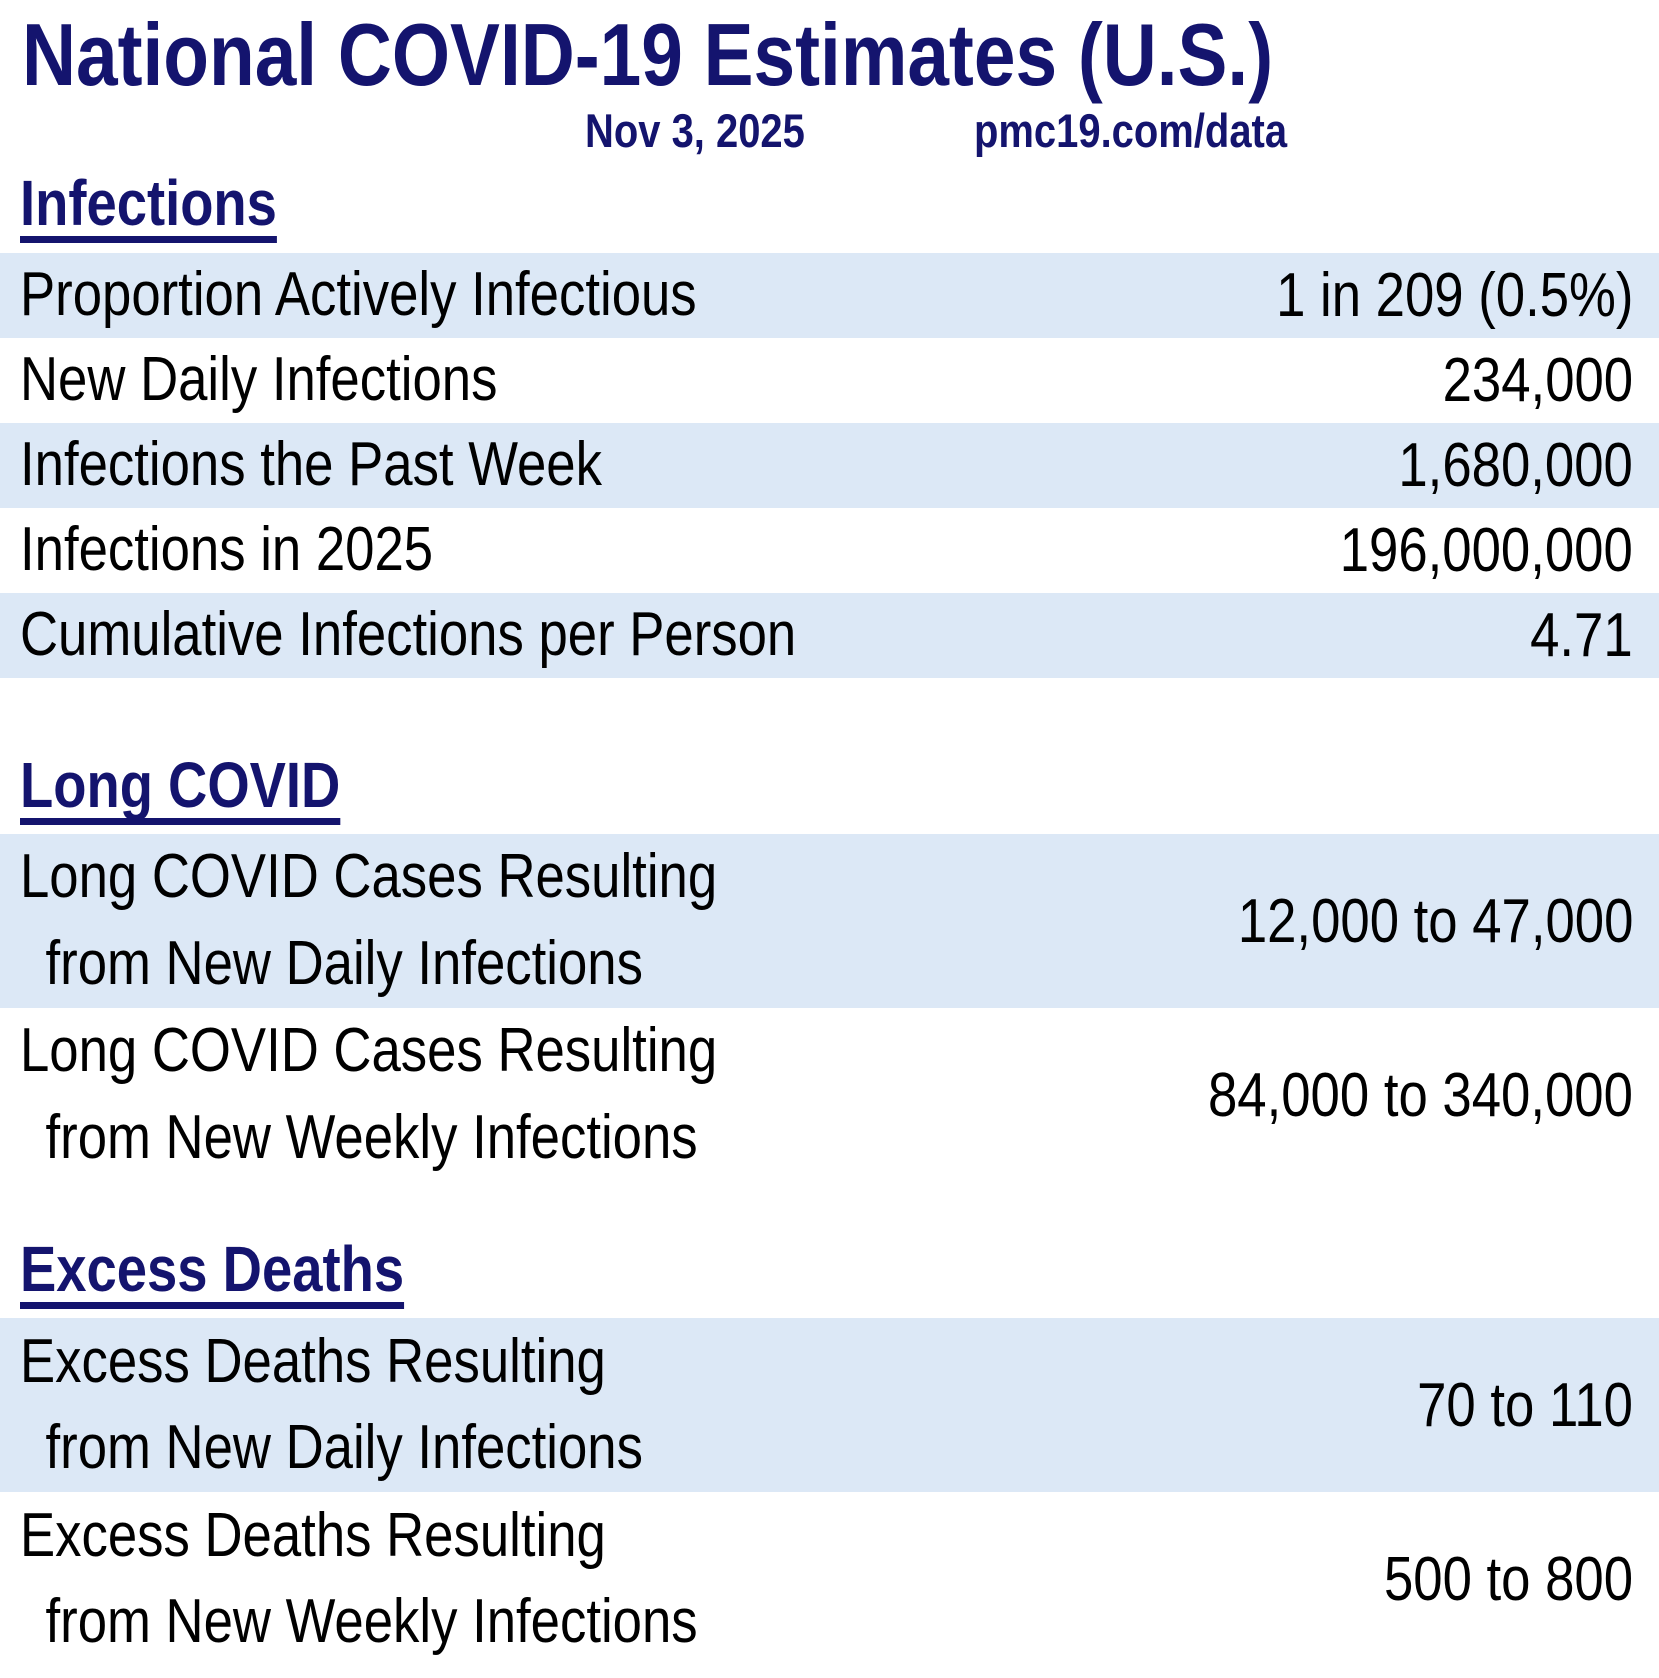 This screenshot has height=1678, width=1659. I want to click on row-value: 234,000, so click(1537, 380).